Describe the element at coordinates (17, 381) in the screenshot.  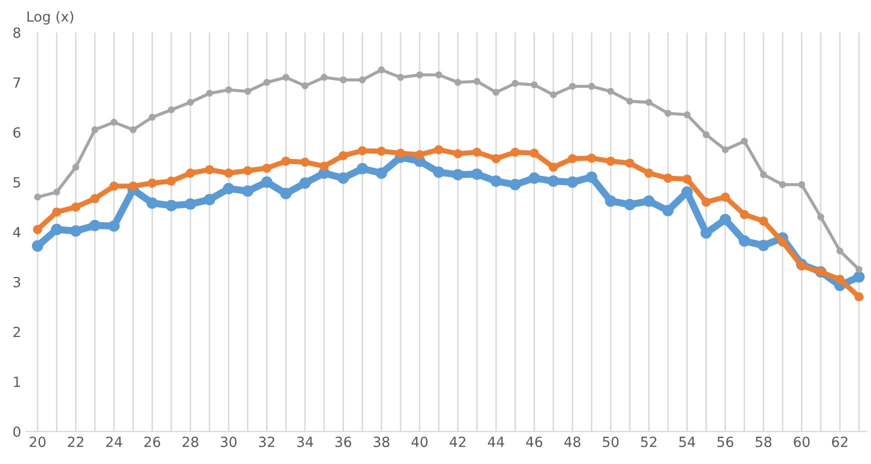
I see `y-tick-label: 1` at that location.